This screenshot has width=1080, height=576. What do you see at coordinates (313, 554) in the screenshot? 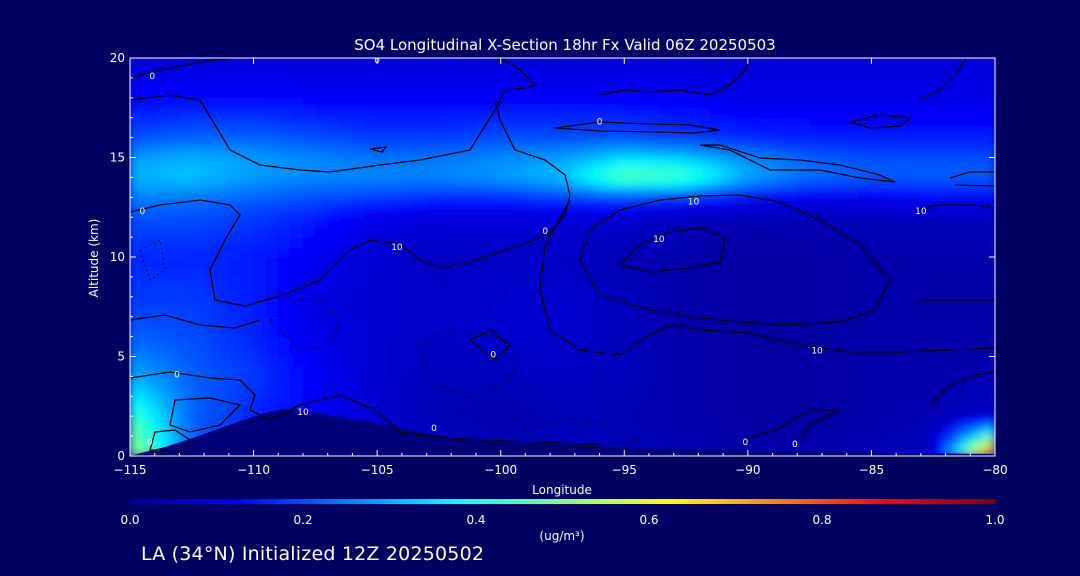
I see `footer-caption: LA (34°N) Initialized 12Z 20250502` at bounding box center [313, 554].